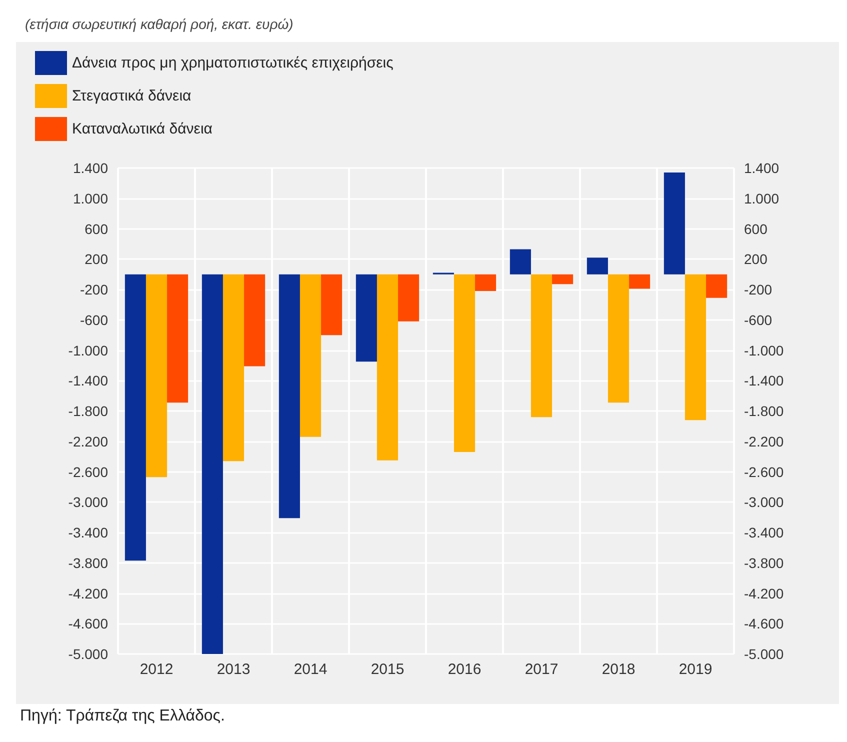 The height and width of the screenshot is (742, 847). What do you see at coordinates (233, 63) in the screenshot?
I see `legend-label: Δάνεια προς μη χρηματοπιστωτικές επιχειρήσεις` at bounding box center [233, 63].